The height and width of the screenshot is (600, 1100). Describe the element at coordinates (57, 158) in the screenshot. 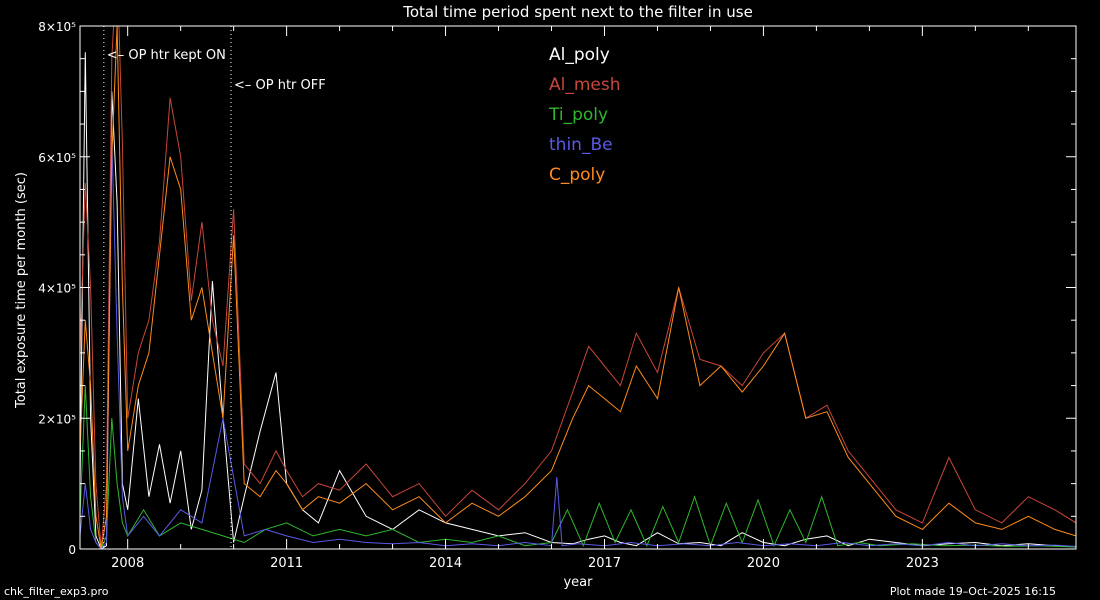

I see `y-tick-label: 6×10⁵` at that location.